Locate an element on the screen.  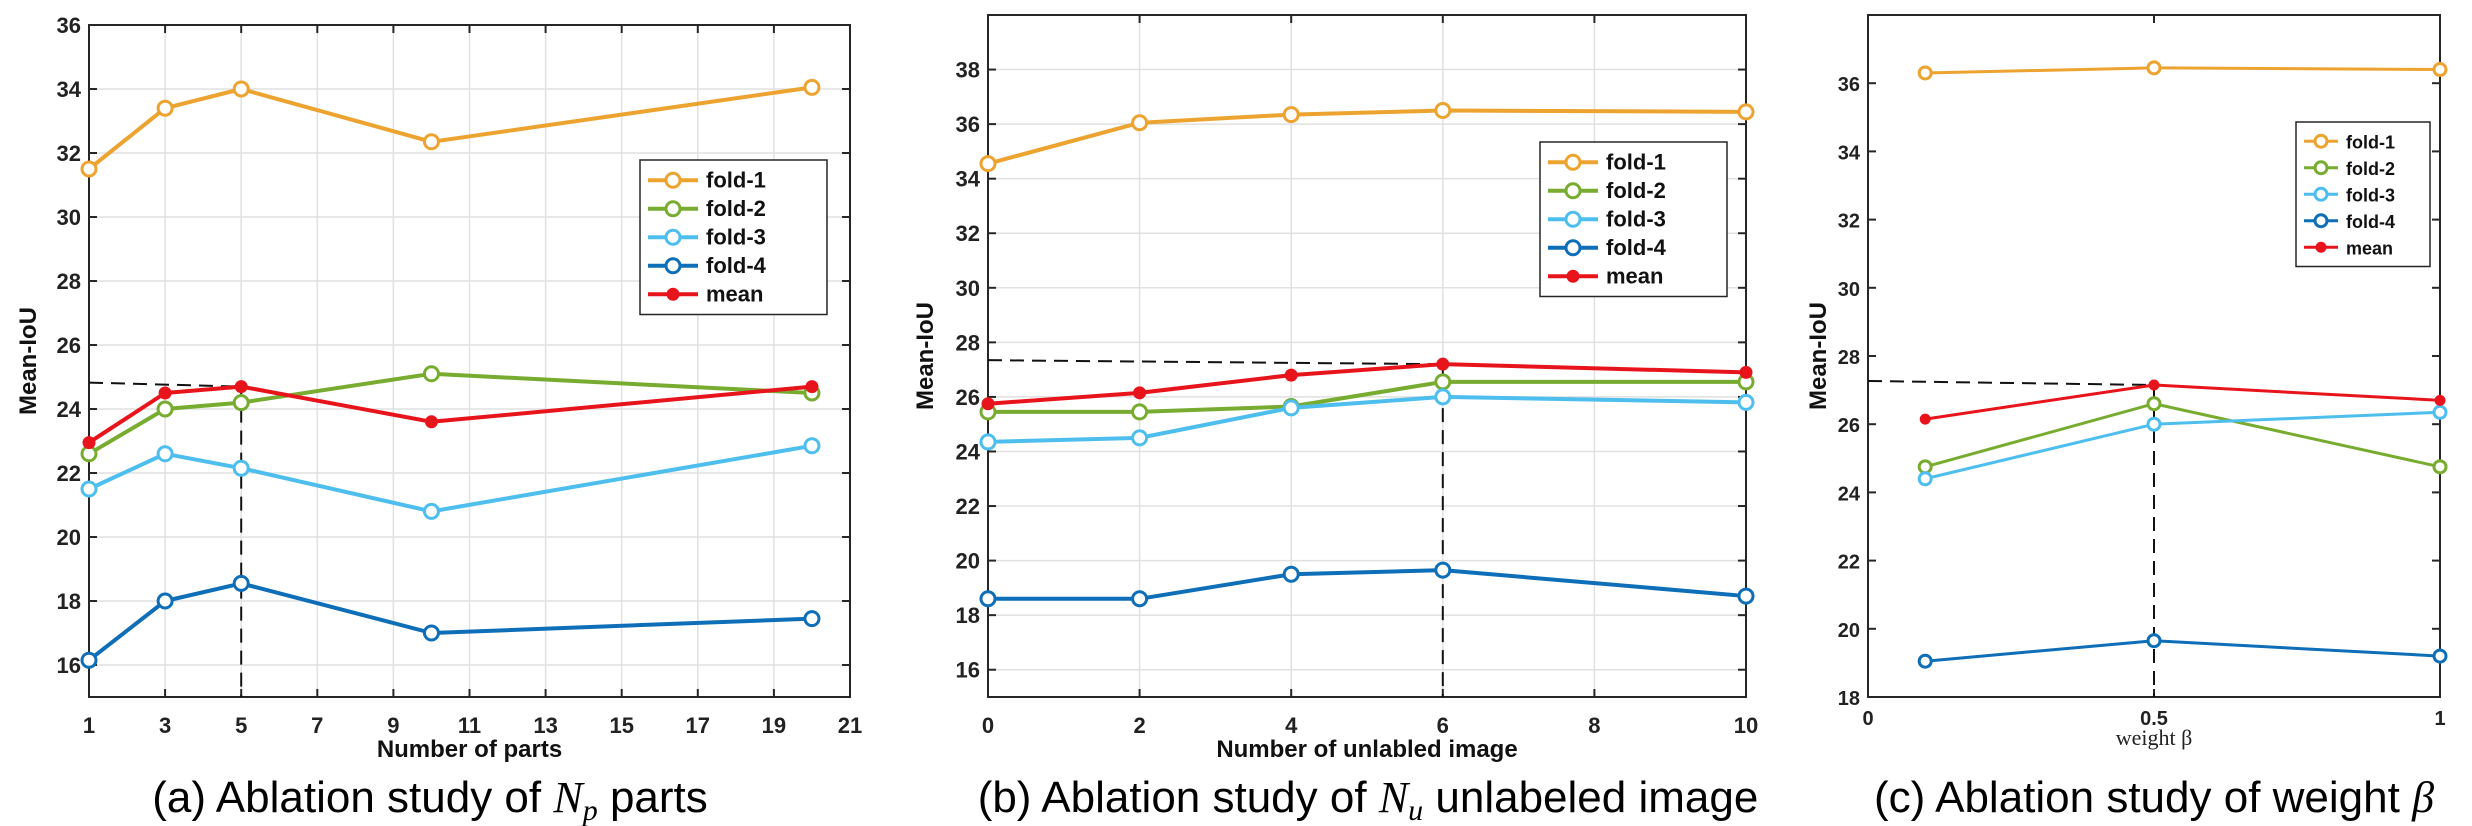
x-tick-label: 0.5 is located at coordinates (2154, 719).